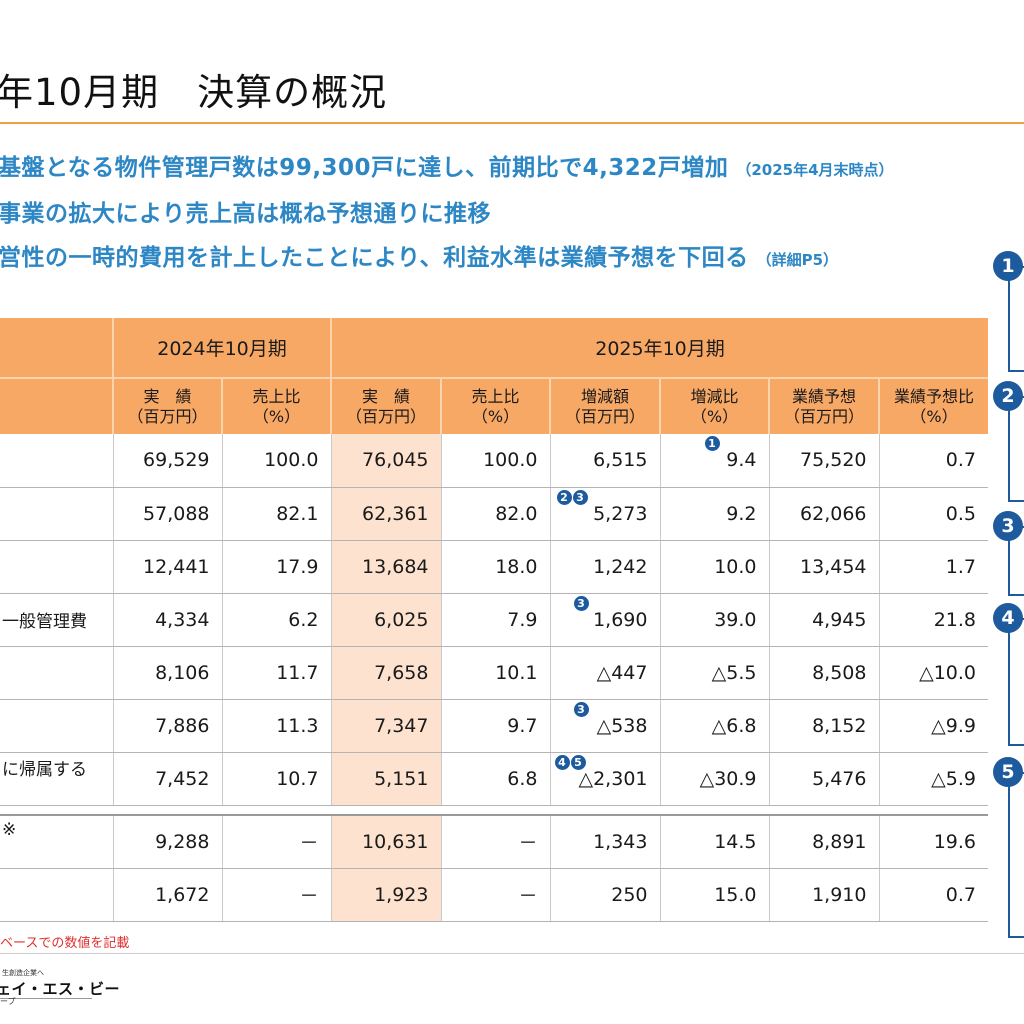 Image resolution: width=1024 pixels, height=1024 pixels. I want to click on page-title: 年10月期 決算の概況, so click(194, 92).